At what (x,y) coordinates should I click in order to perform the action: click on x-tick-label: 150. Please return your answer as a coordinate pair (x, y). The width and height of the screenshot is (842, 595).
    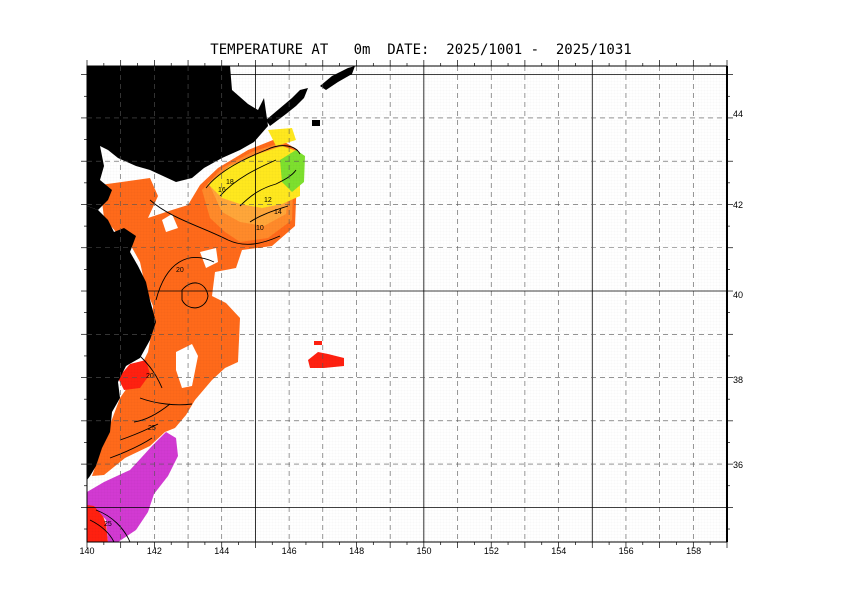
    Looking at the image, I should click on (423, 551).